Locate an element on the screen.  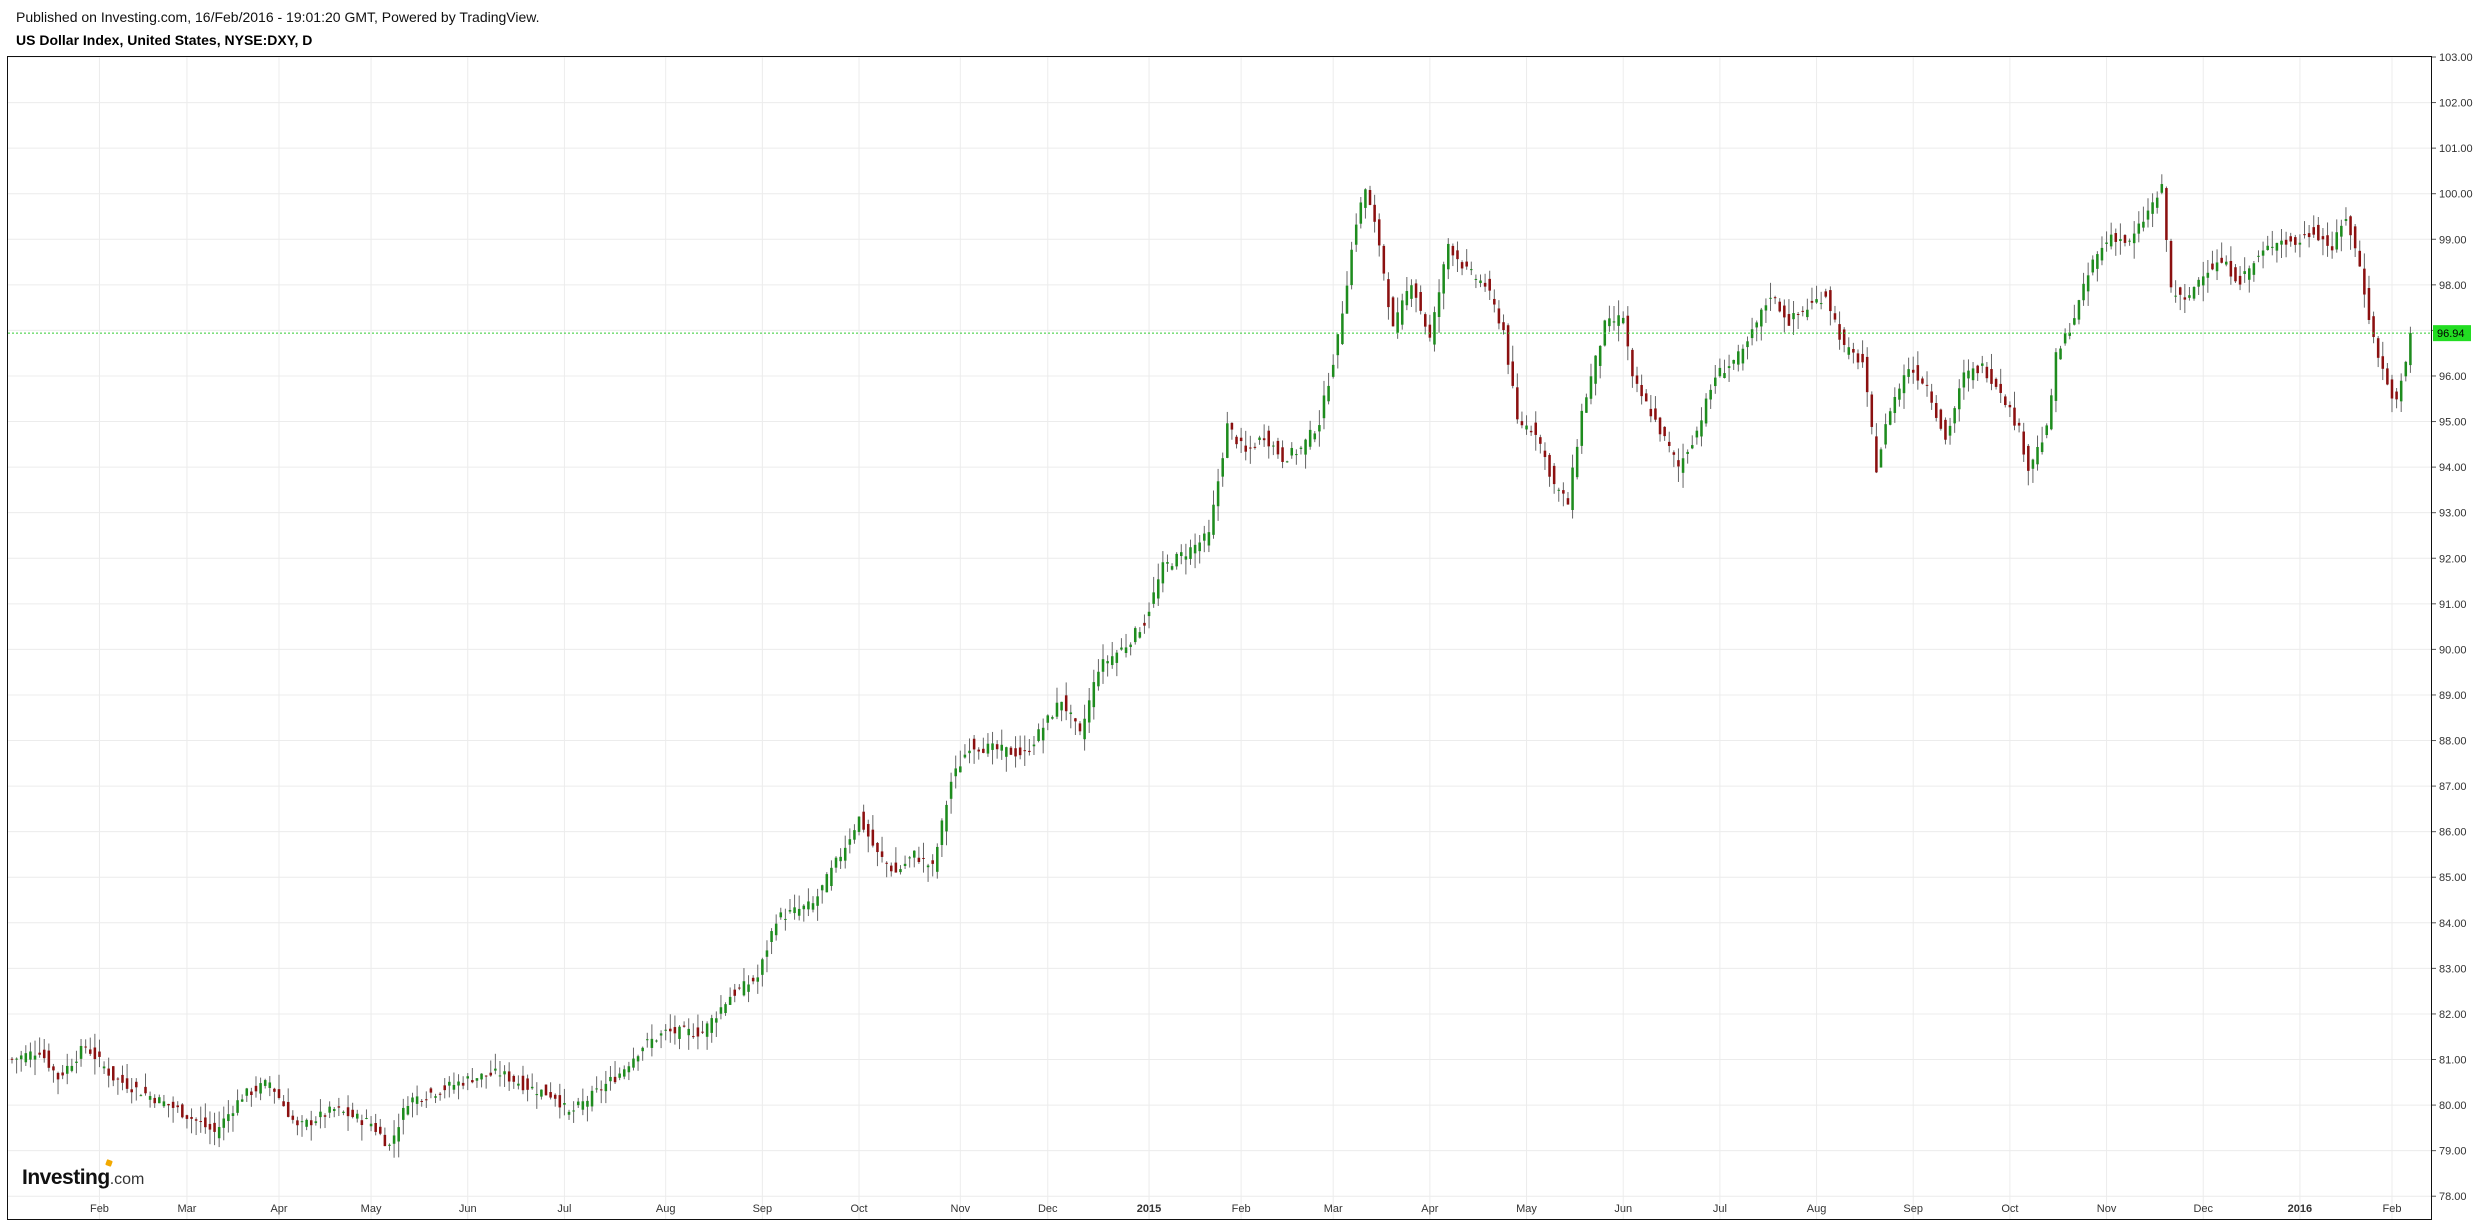
y-tick-label: 102.00 is located at coordinates (2456, 104).